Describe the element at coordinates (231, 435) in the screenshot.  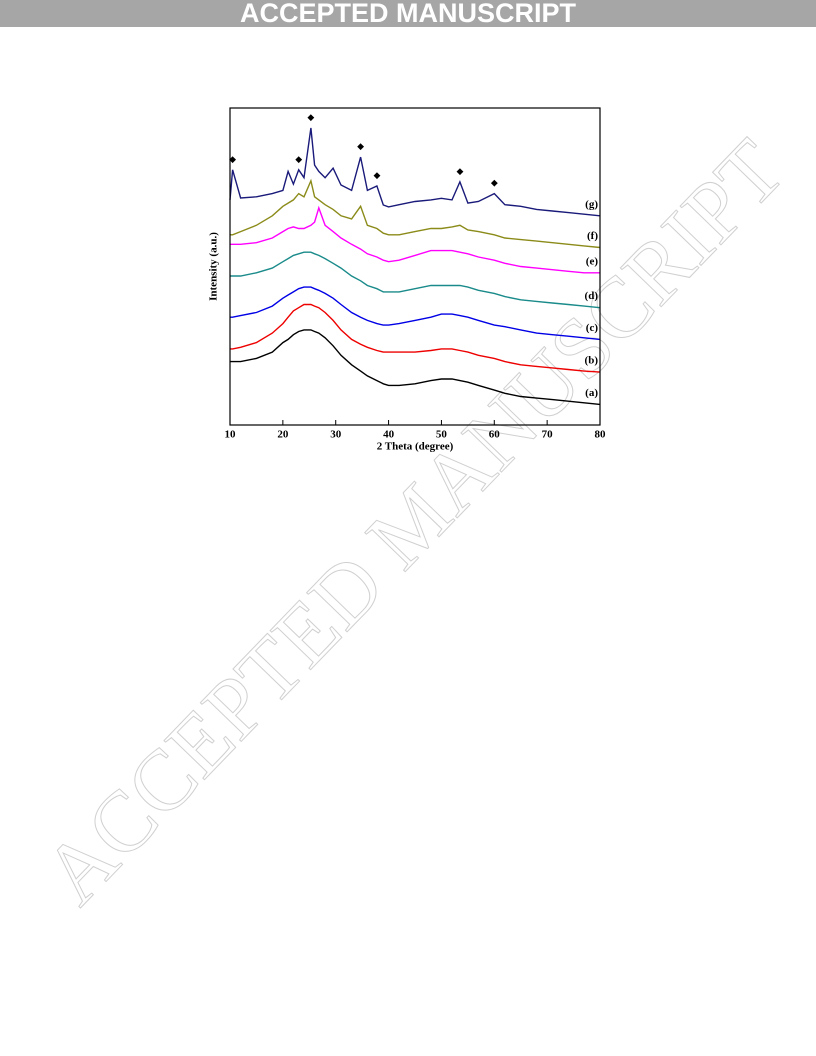
I see `x-tick-label: 10` at that location.